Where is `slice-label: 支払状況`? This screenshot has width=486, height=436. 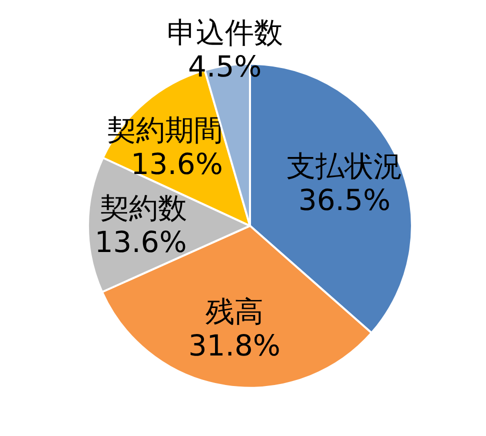 slice-label: 支払状況 is located at coordinates (344, 166).